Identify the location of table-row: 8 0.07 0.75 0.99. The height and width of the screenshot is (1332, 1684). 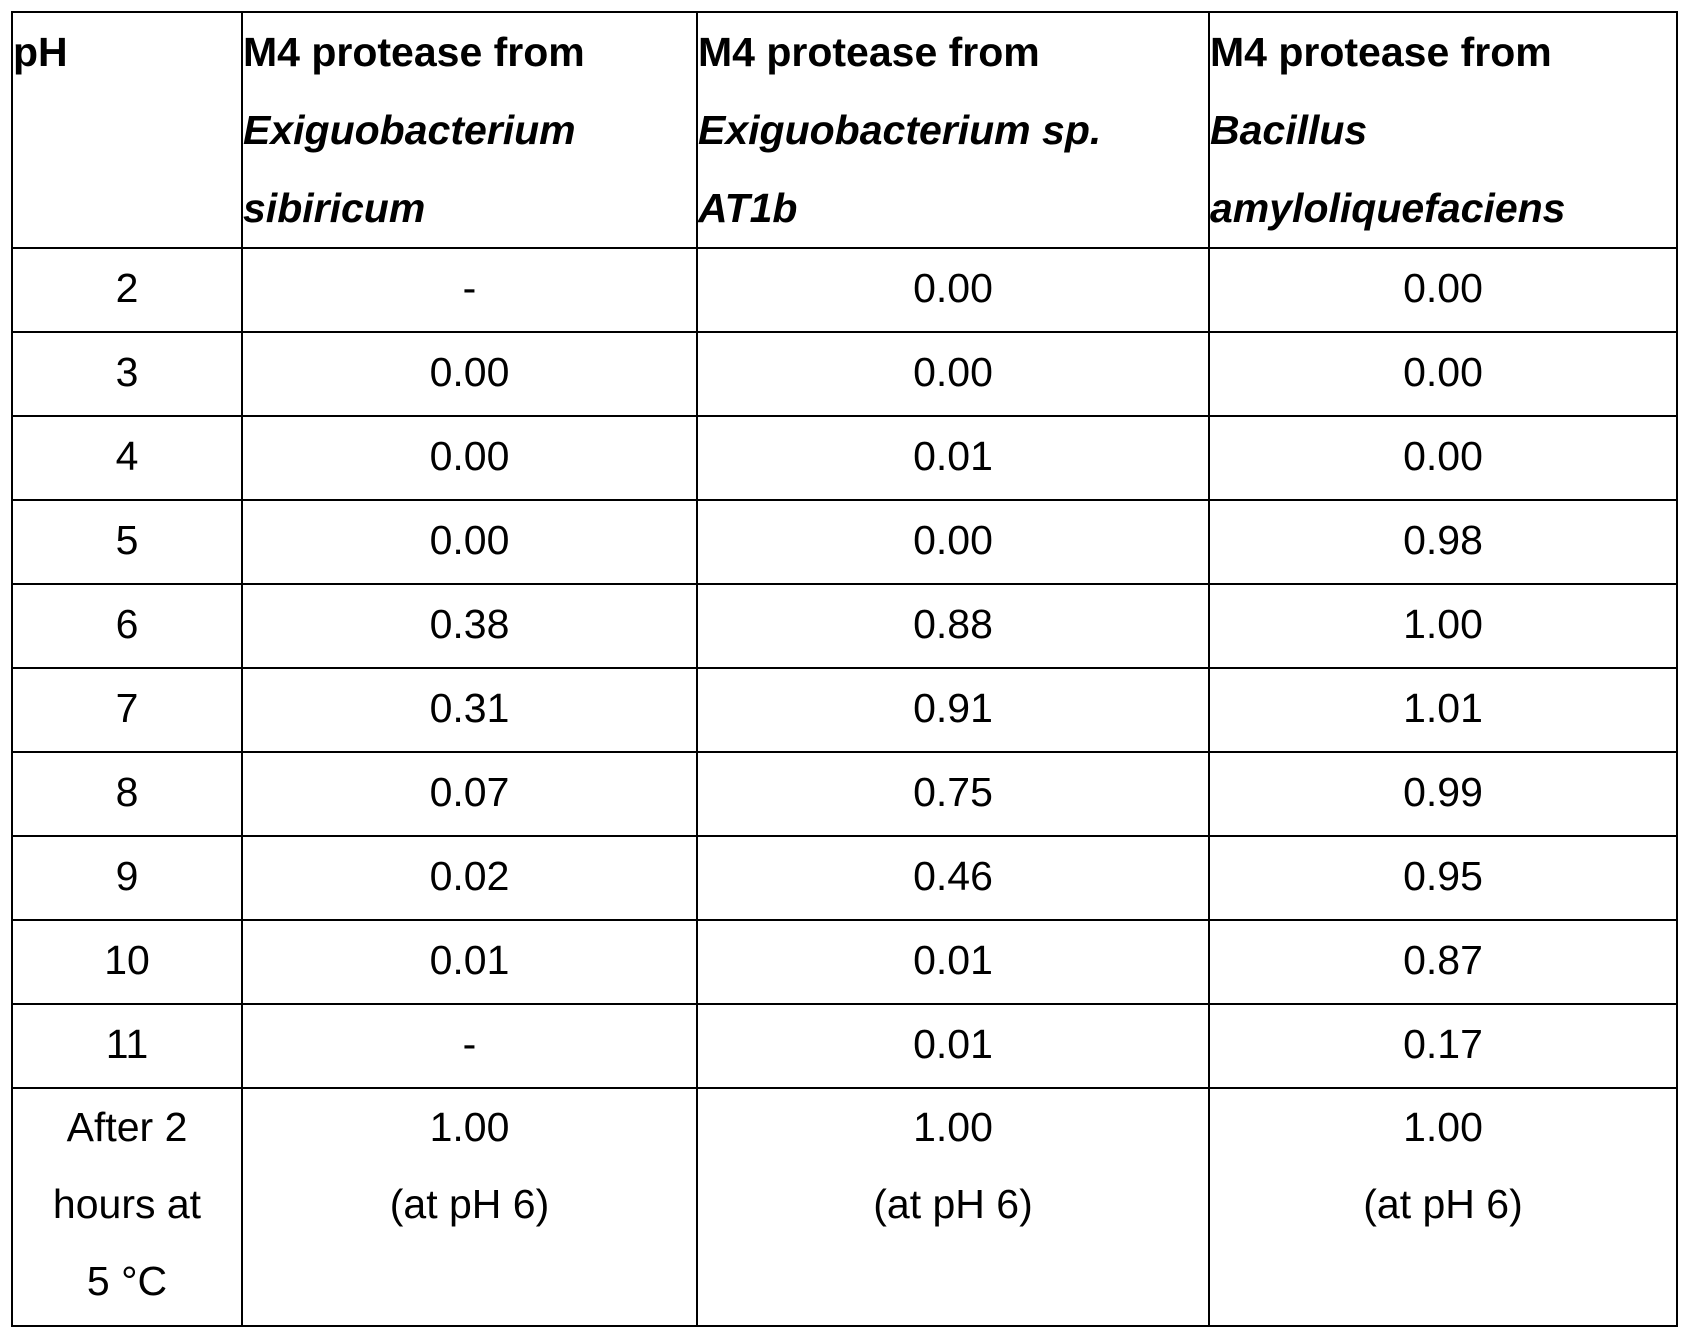
(844, 794).